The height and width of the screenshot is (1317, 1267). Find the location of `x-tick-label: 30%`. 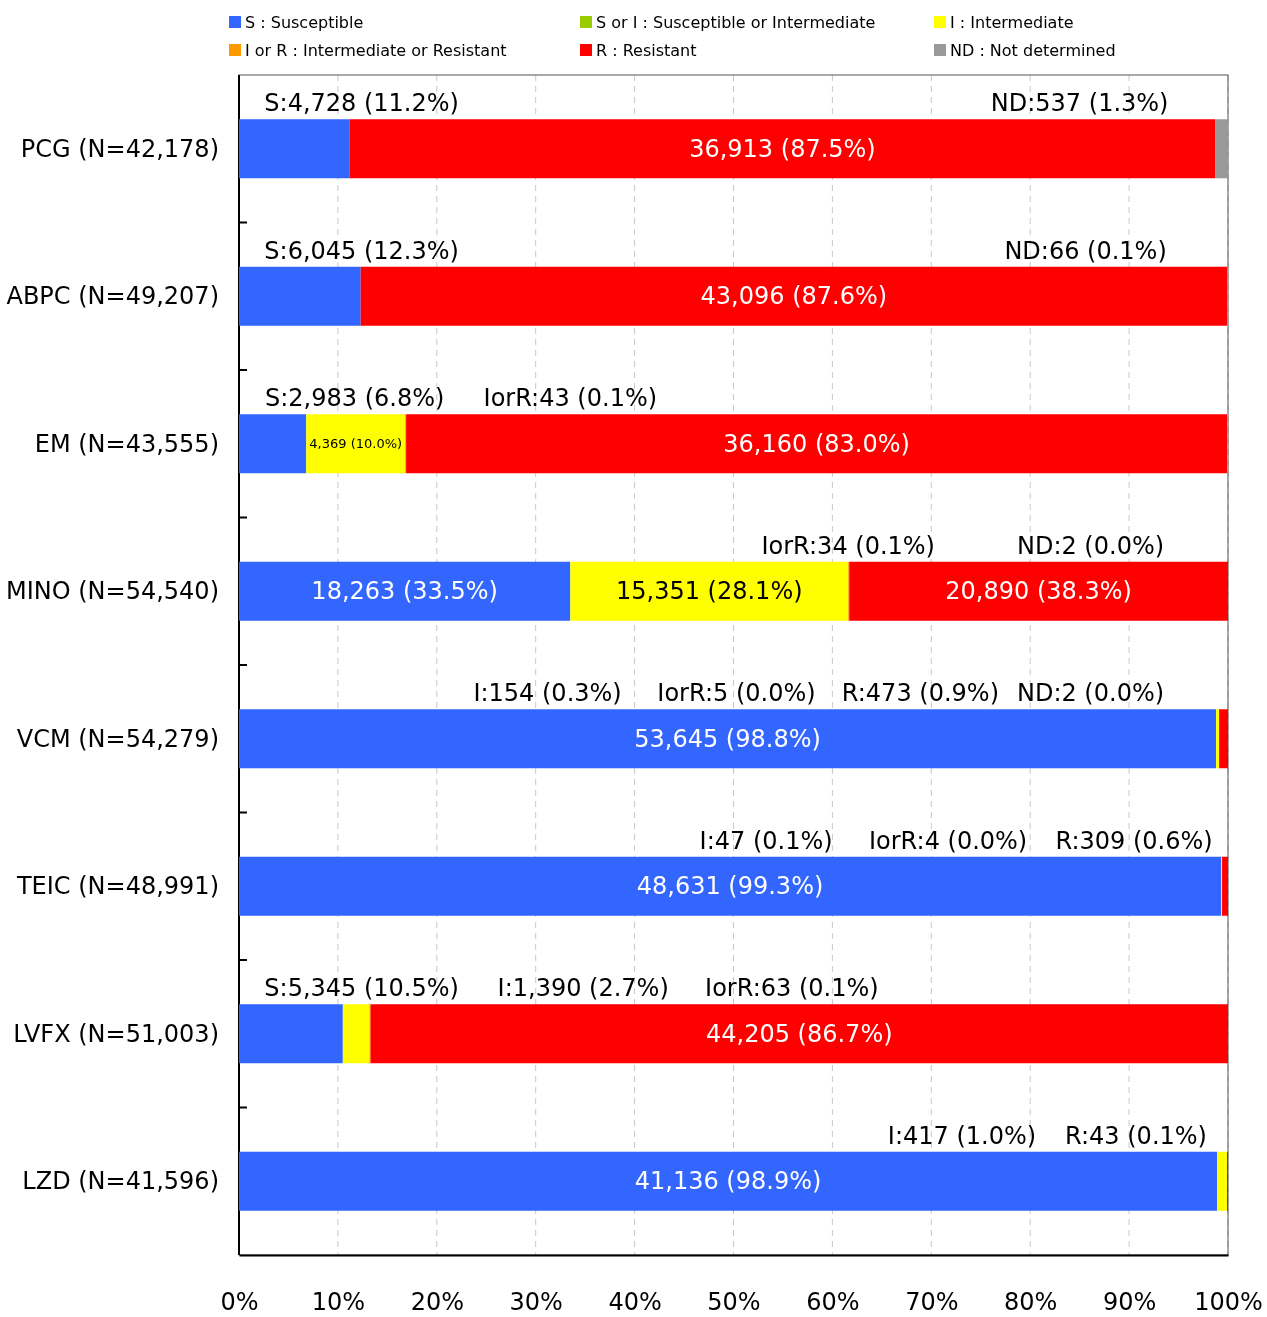

x-tick-label: 30% is located at coordinates (536, 1302).